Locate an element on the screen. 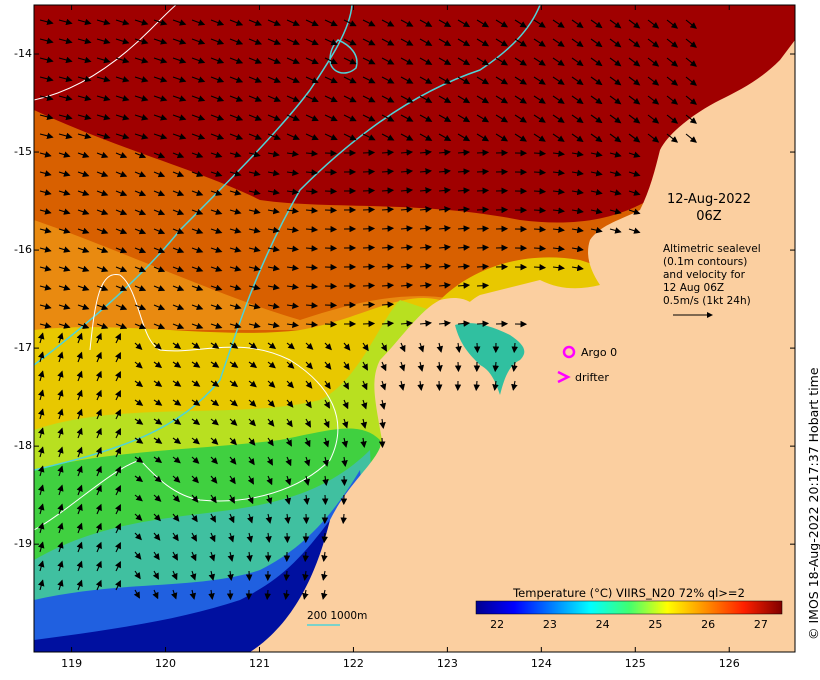 This screenshot has width=820, height=680. colorbar-tick-label: 25 is located at coordinates (655, 624).